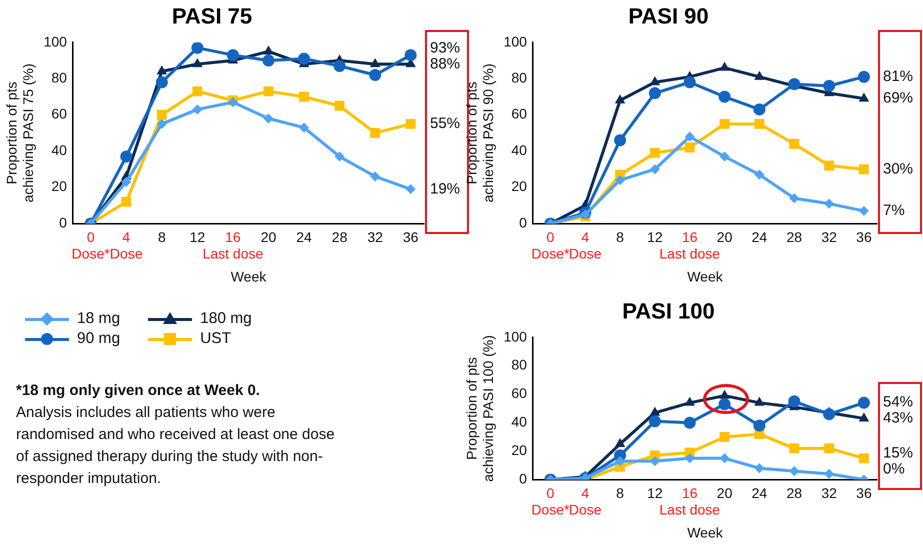 The width and height of the screenshot is (923, 546). Describe the element at coordinates (894, 211) in the screenshot. I see `data-label: 7%` at that location.